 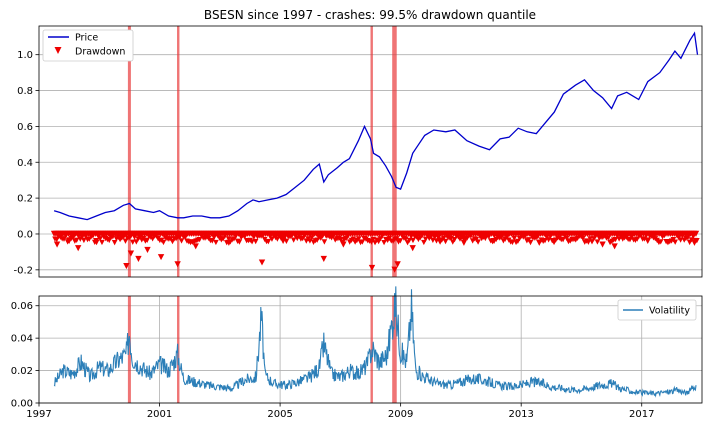 What do you see at coordinates (88, 45) in the screenshot?
I see `top-legend: Price Drawdown` at bounding box center [88, 45].